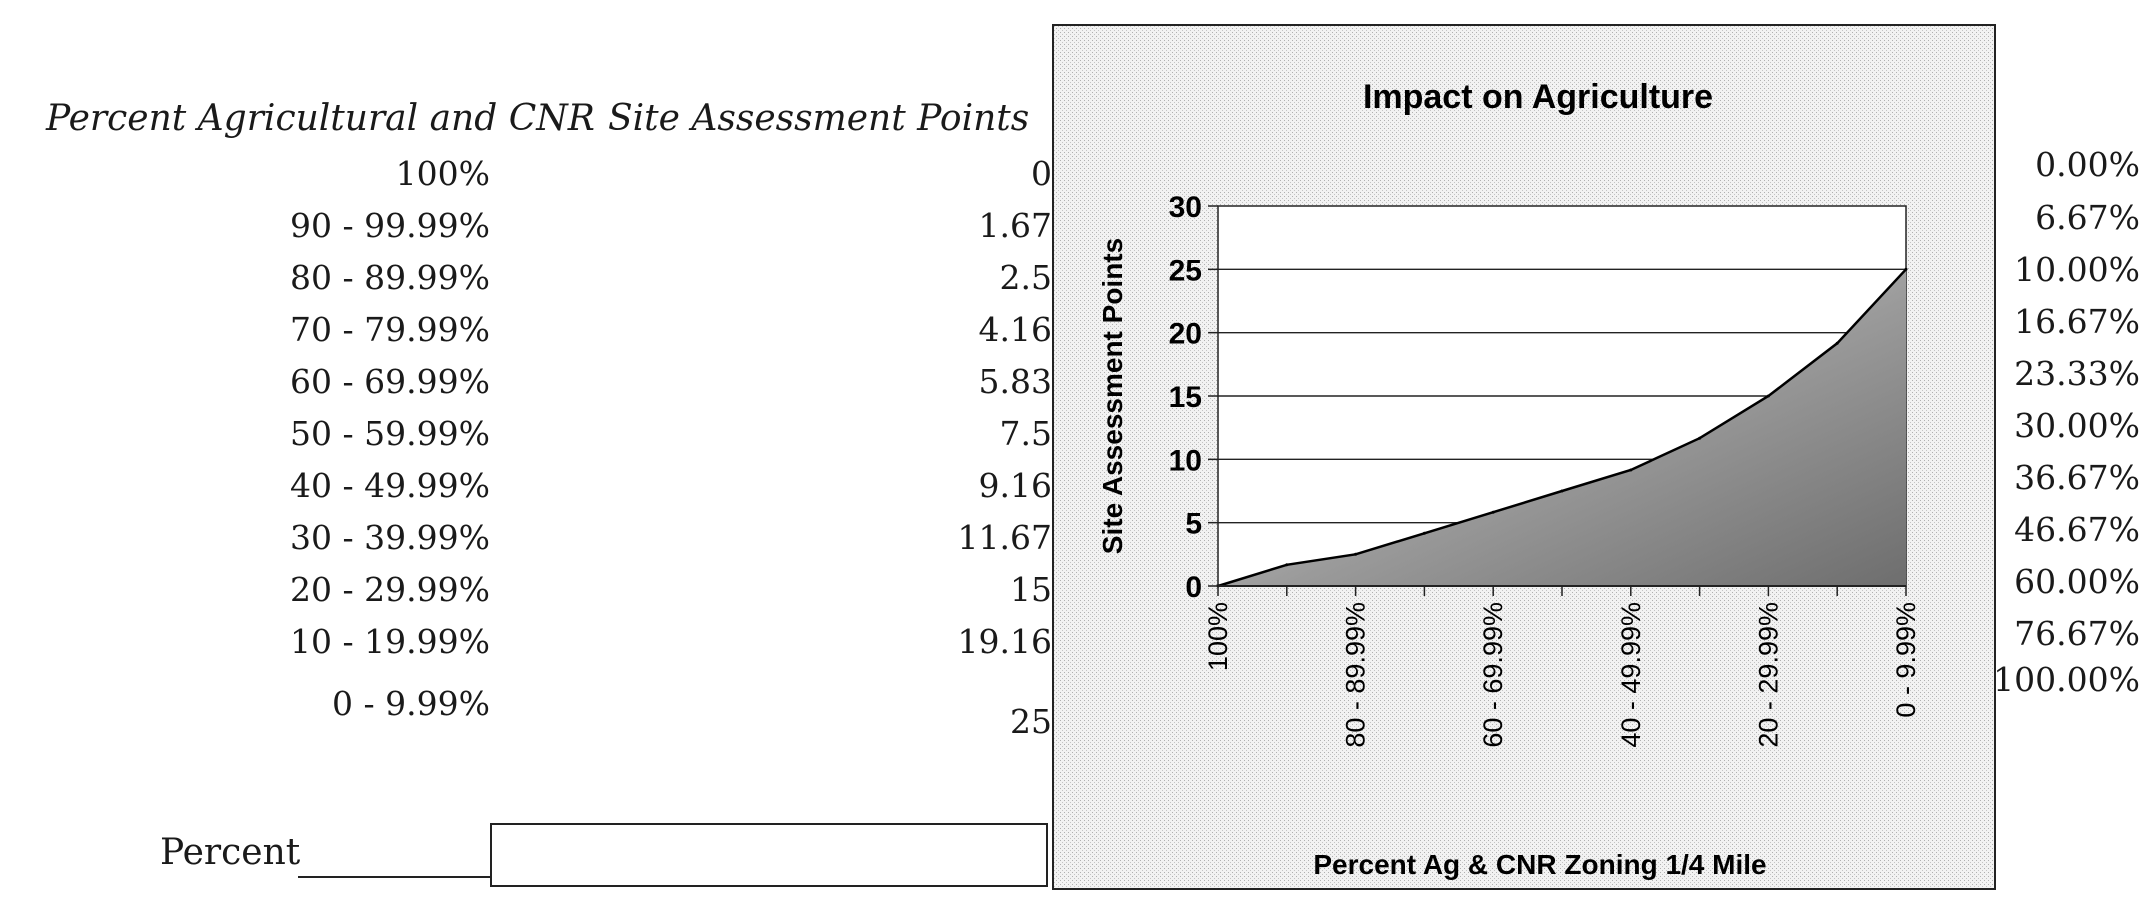  Describe the element at coordinates (2077, 477) in the screenshot. I see `percent-value: 36.67%` at that location.